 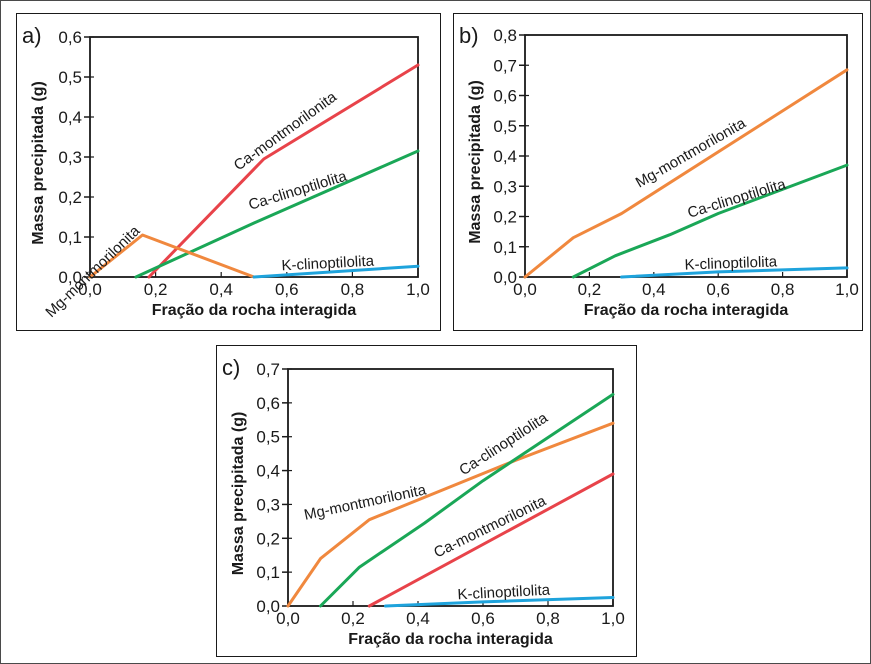 What do you see at coordinates (231, 367) in the screenshot?
I see `panel-label: c)` at bounding box center [231, 367].